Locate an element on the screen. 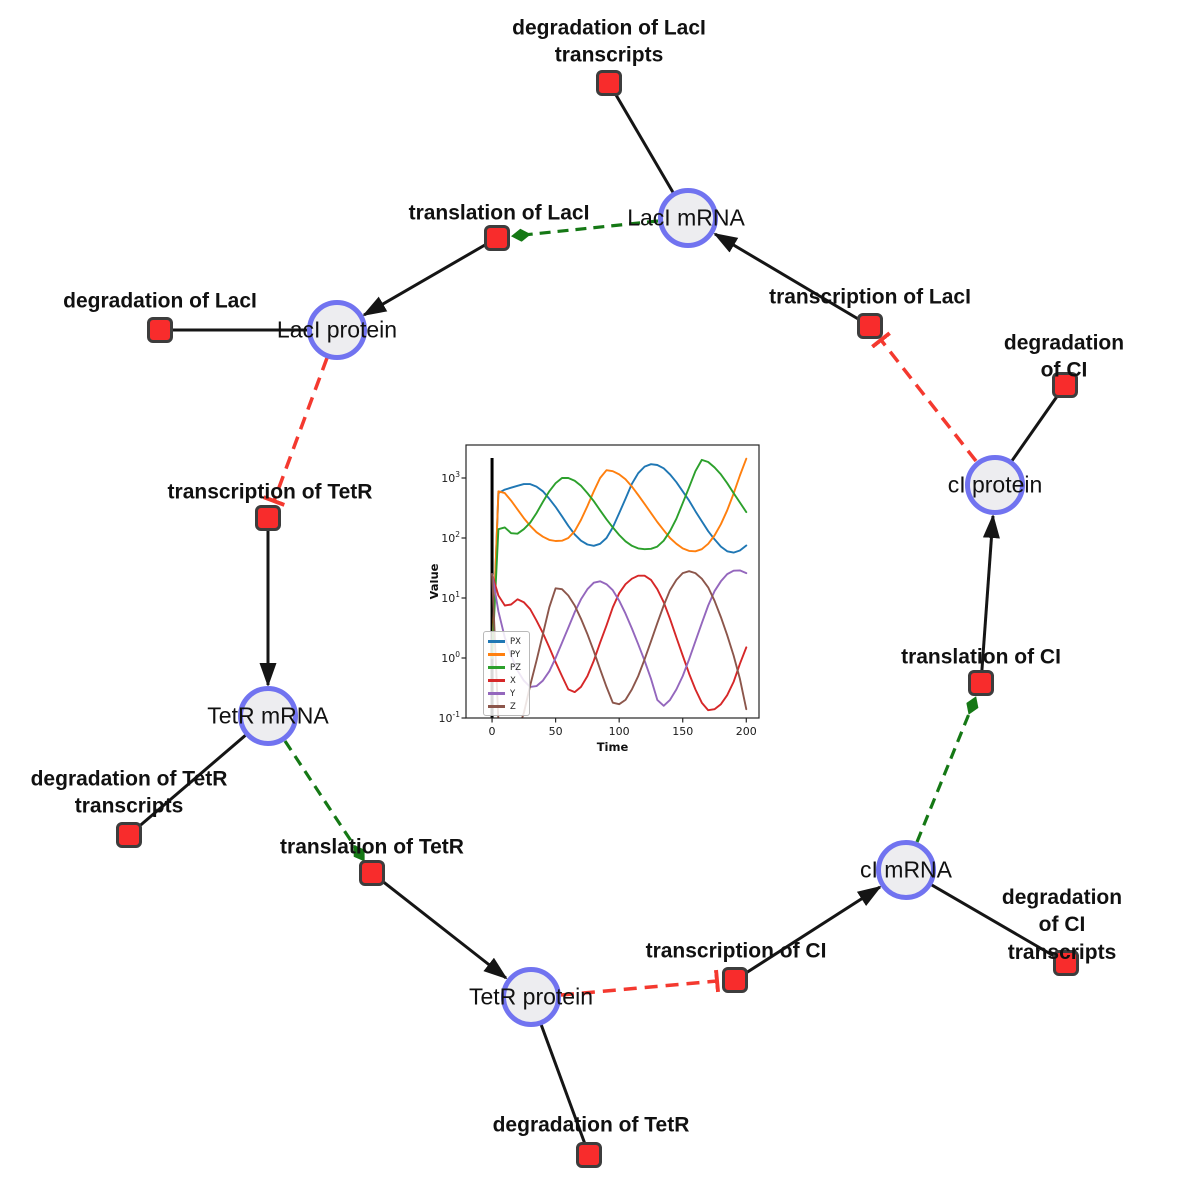 Image resolution: width=1189 pixels, height=1200 pixels. reaction-node-translation-ci is located at coordinates (981, 683).